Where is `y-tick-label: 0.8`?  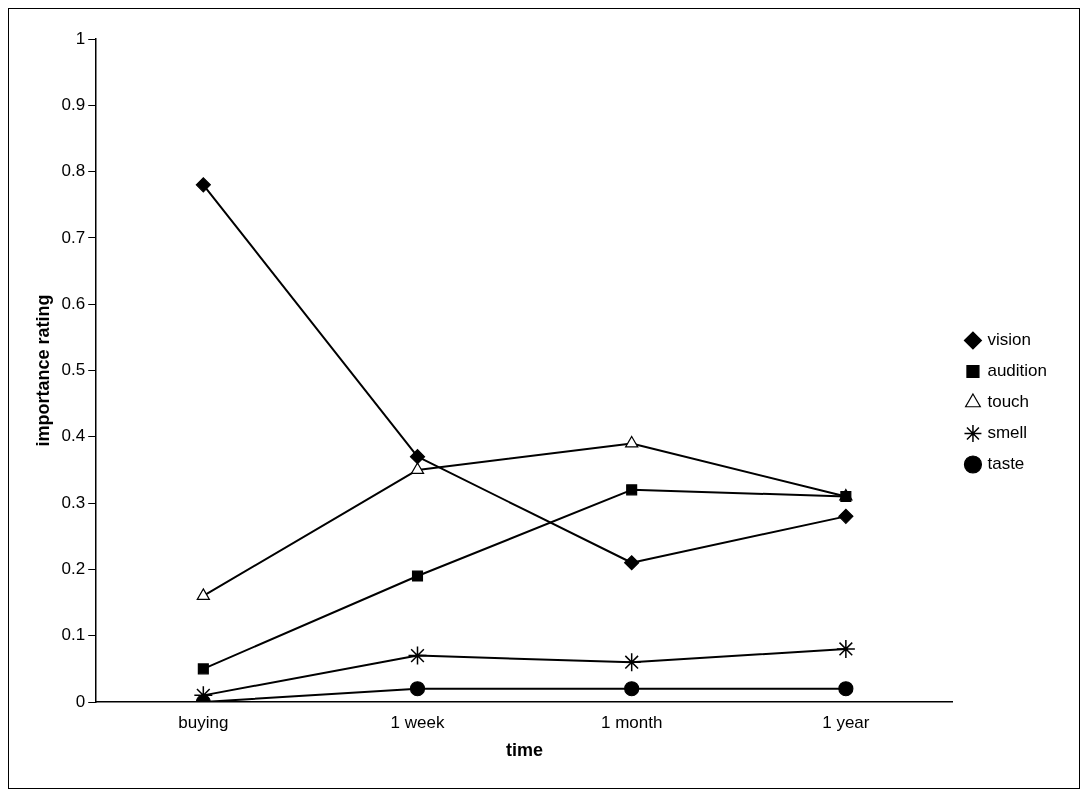
y-tick-label: 0.8 is located at coordinates (73, 171).